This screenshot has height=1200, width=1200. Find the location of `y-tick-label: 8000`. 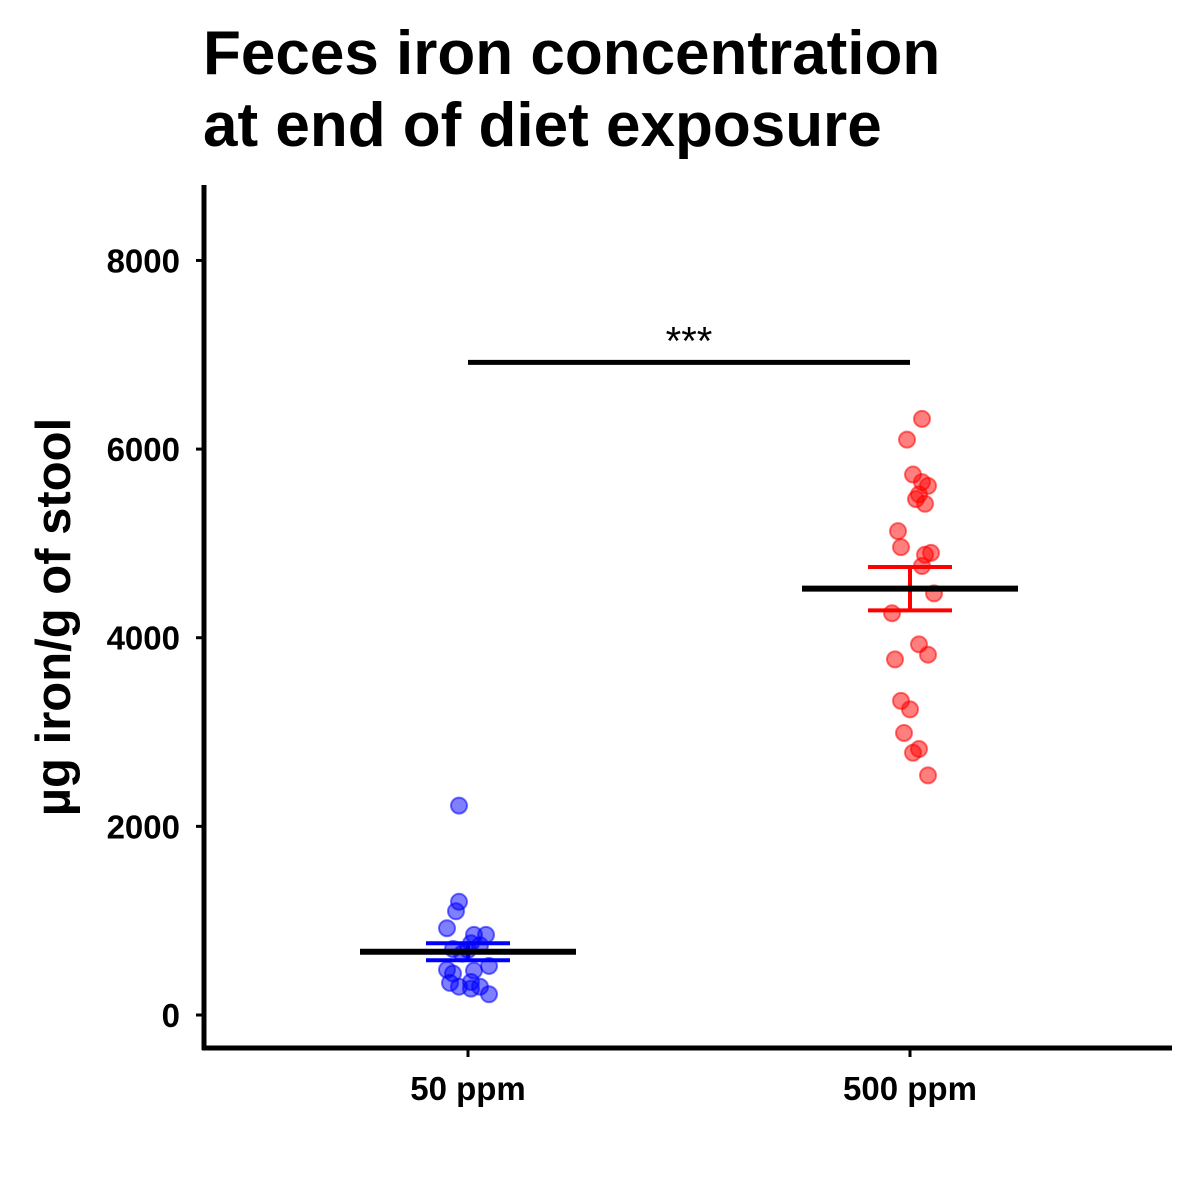

y-tick-label: 8000 is located at coordinates (143, 260).